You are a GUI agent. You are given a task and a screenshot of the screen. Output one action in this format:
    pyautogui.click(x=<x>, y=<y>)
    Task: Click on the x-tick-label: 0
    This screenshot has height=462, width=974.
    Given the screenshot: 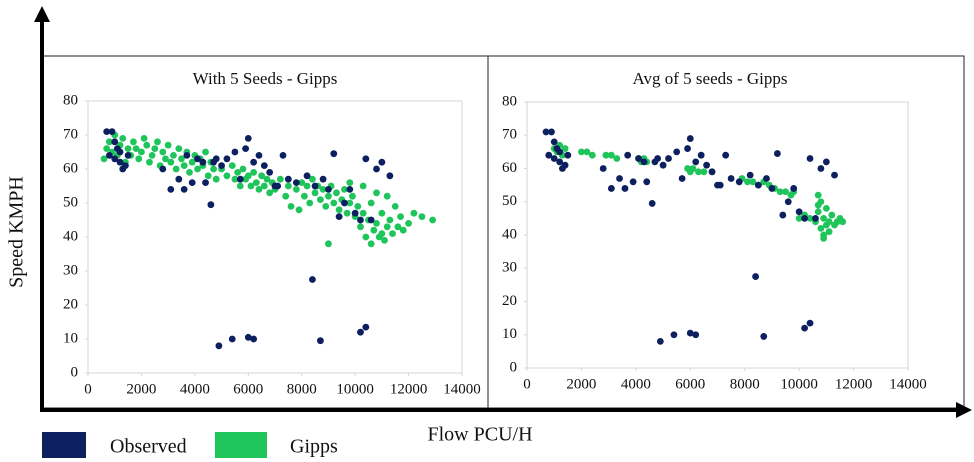 What is the action you would take?
    pyautogui.click(x=527, y=384)
    